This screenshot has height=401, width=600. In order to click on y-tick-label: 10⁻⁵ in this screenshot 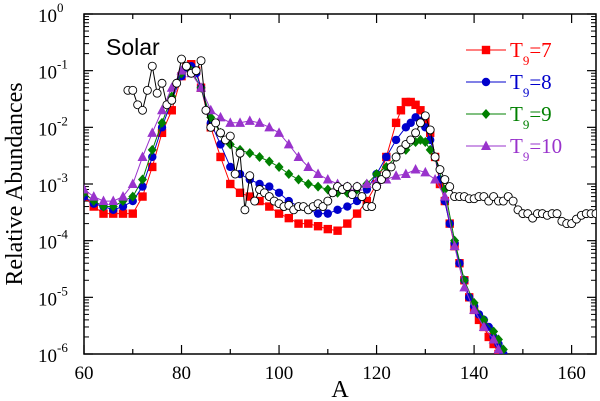, I will do `click(53, 296)`.